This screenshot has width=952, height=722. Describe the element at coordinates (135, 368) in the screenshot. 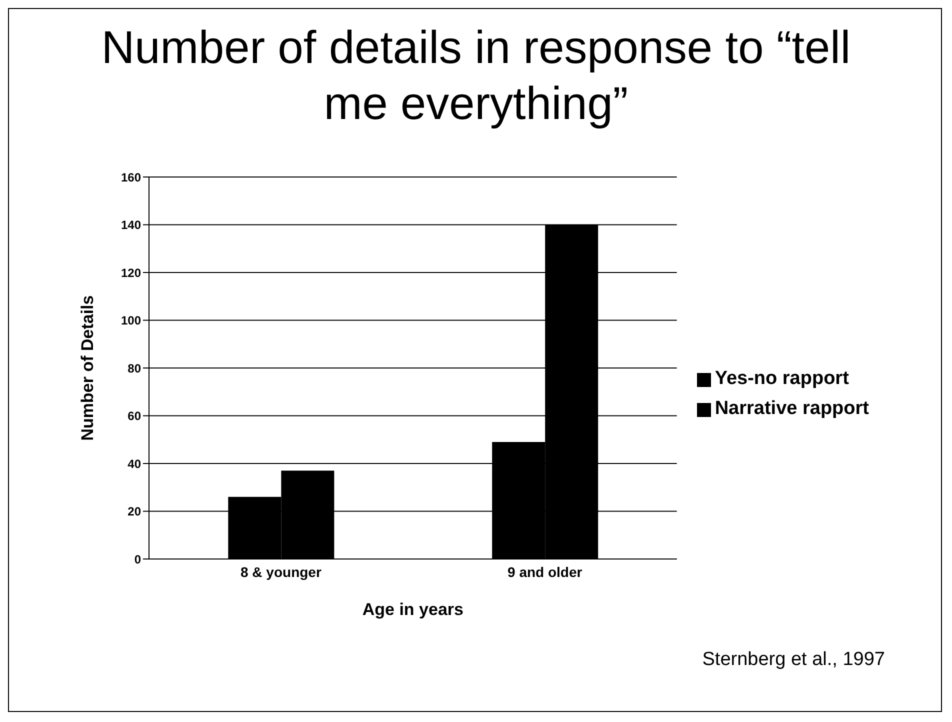

I see `y-tick-label: 80` at that location.